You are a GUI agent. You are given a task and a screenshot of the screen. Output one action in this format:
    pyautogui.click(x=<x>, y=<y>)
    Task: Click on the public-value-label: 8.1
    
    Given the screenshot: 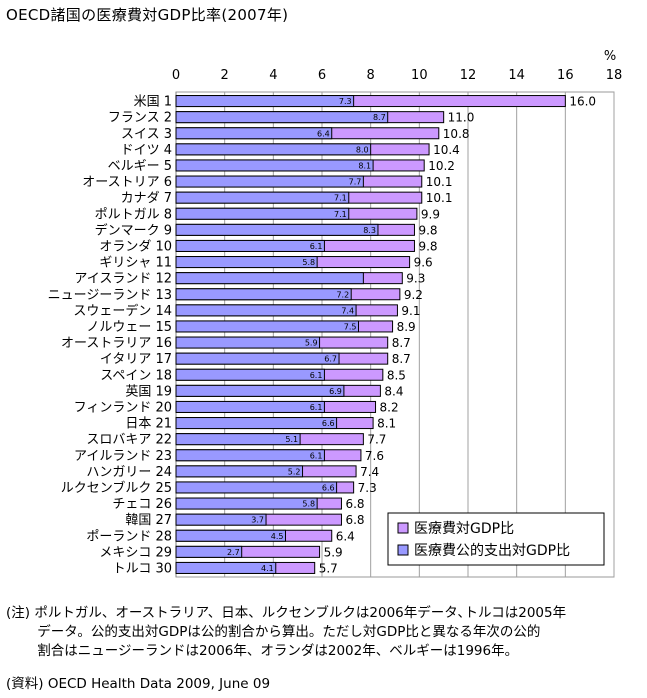 What is the action you would take?
    pyautogui.click(x=364, y=165)
    